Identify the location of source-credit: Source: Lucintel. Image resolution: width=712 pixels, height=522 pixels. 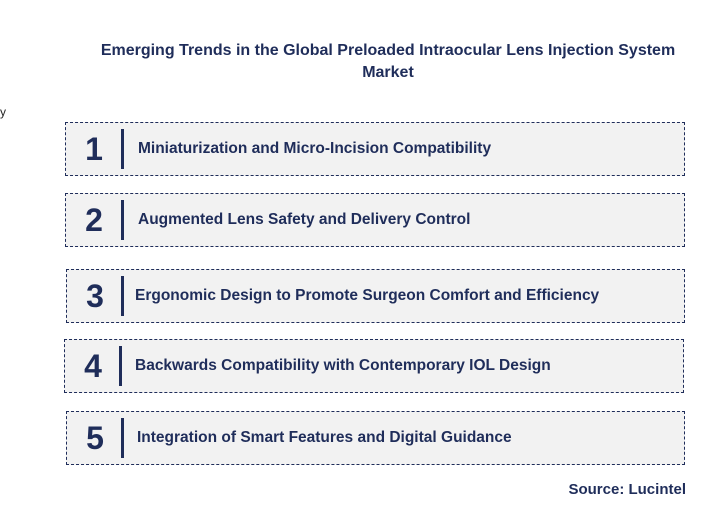
(627, 489).